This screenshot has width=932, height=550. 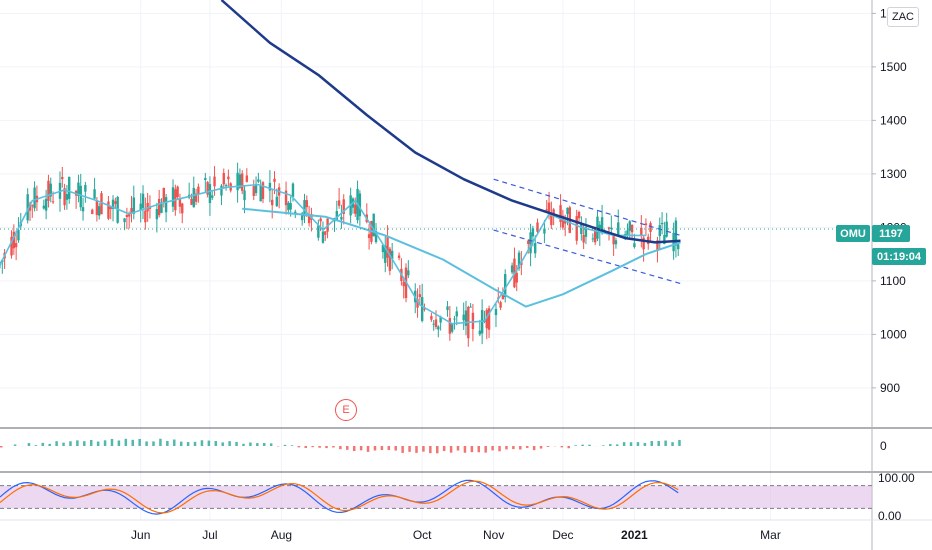 I want to click on last-price-badge: OMU 1197 01:19:04, so click(x=881, y=245).